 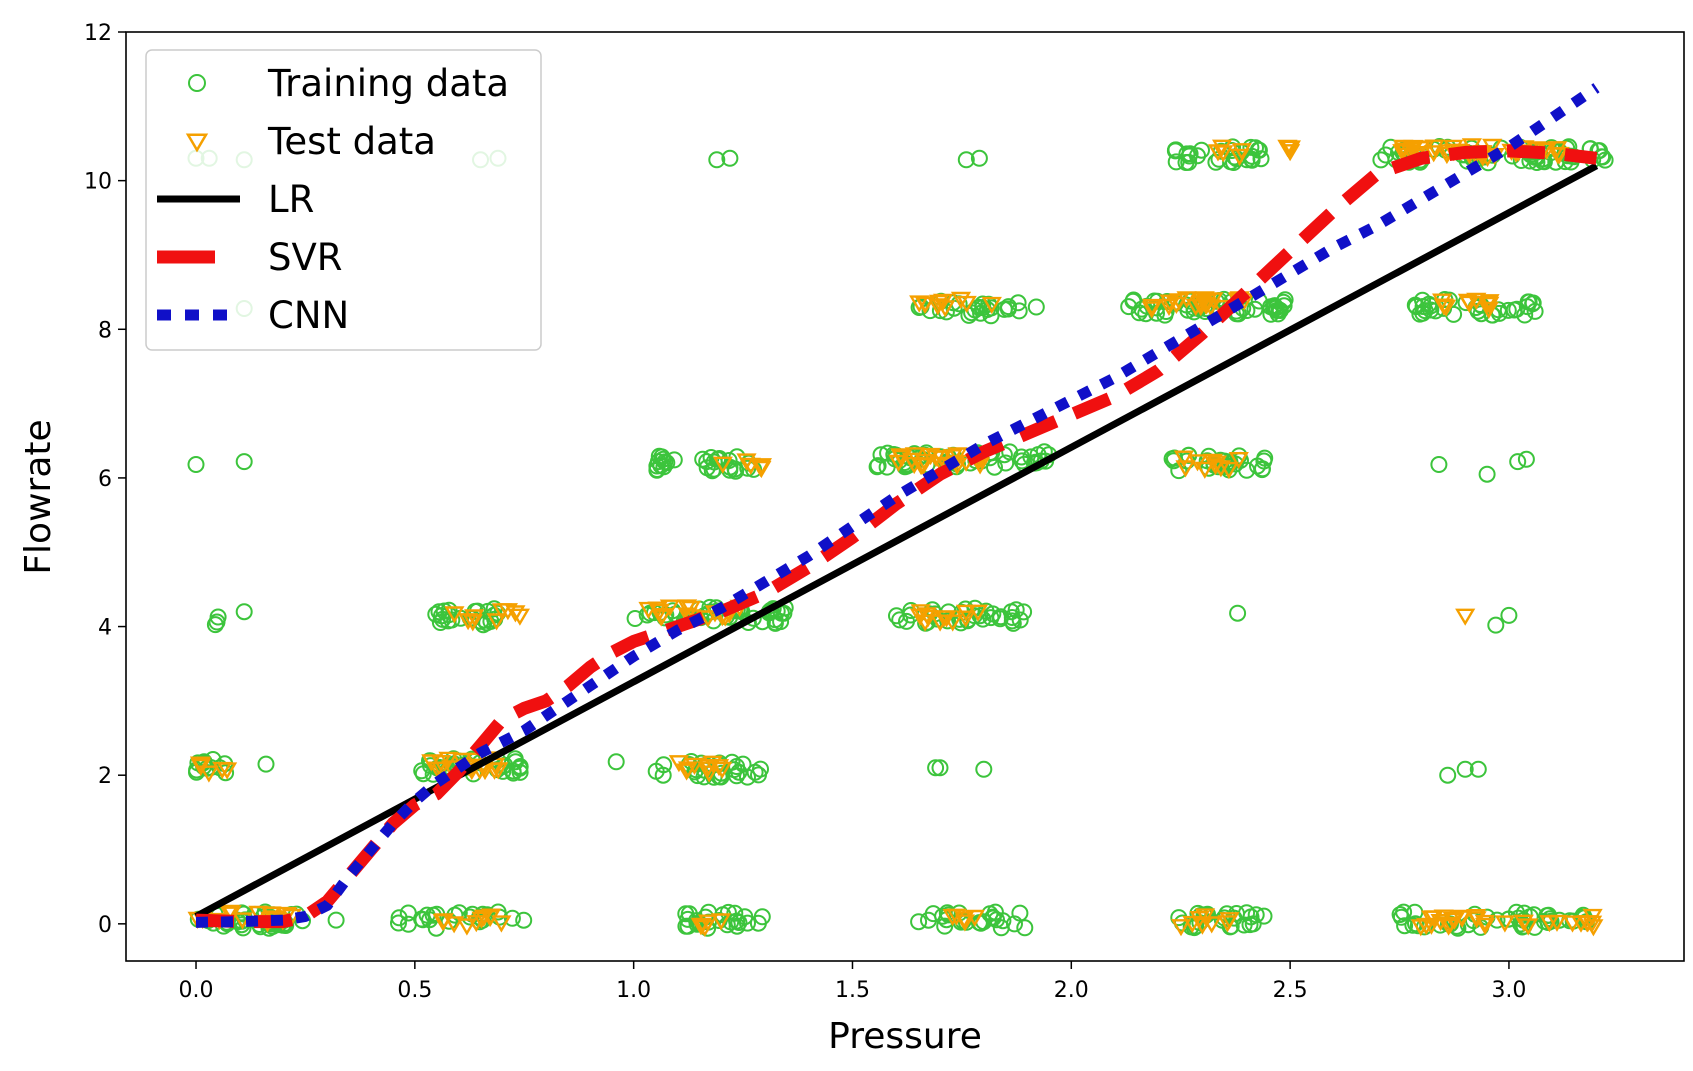 I want to click on x-tick-label: 3.0, so click(x=1508, y=990).